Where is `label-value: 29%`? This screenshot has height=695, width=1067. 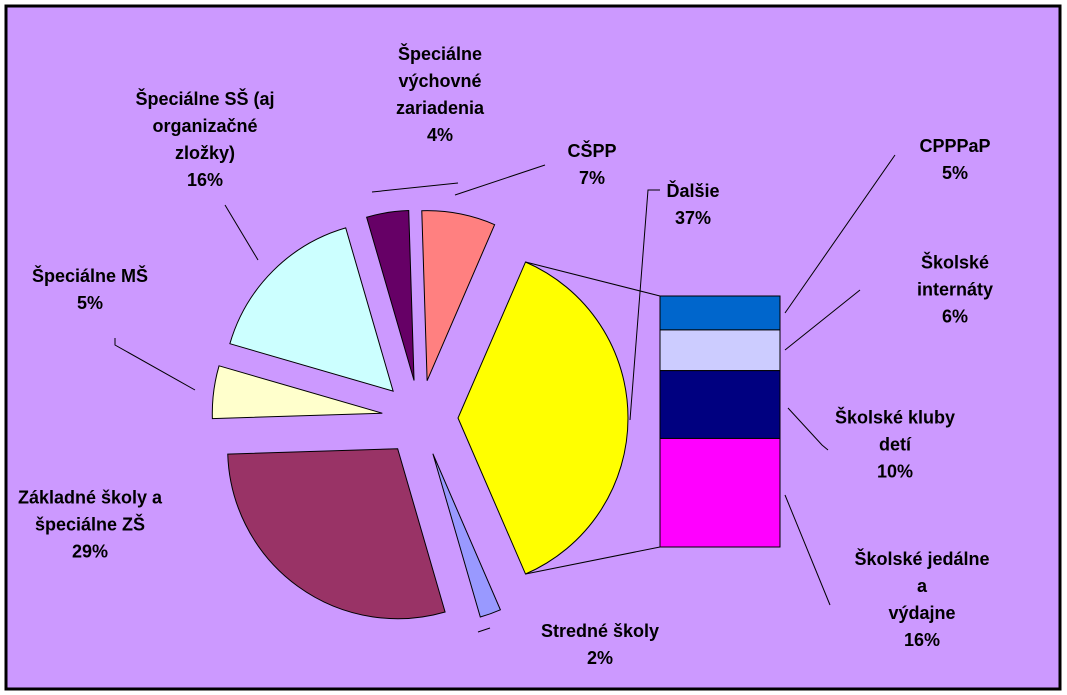
label-value: 29% is located at coordinates (90, 551).